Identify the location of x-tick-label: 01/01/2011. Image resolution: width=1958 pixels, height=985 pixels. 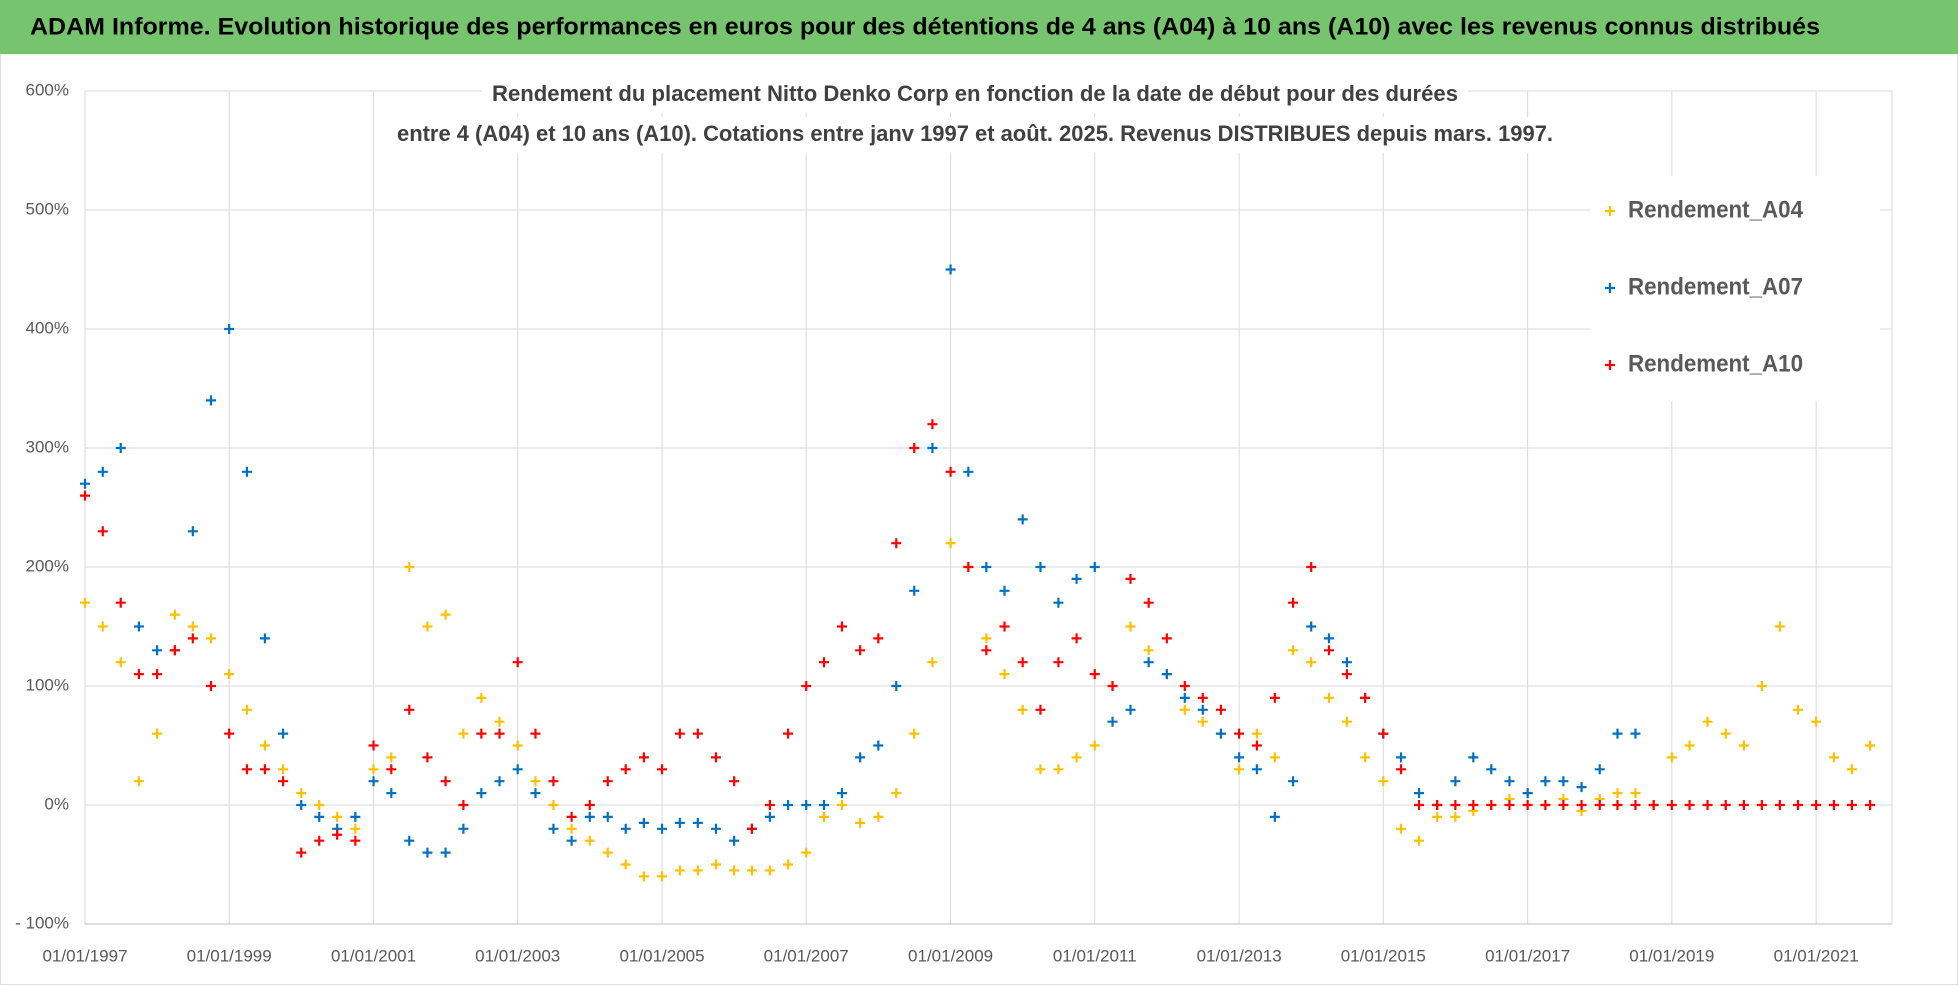
(1095, 955).